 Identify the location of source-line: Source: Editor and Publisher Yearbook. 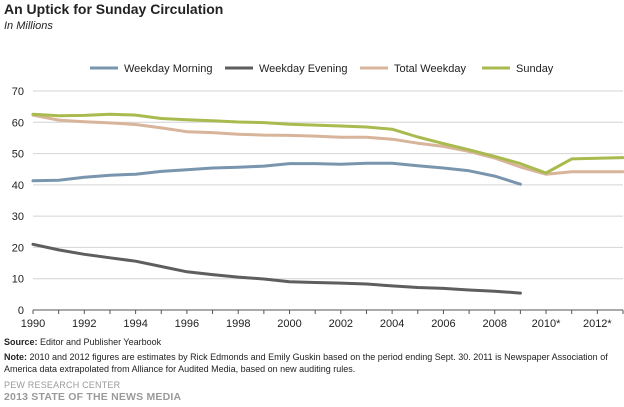
(82, 342).